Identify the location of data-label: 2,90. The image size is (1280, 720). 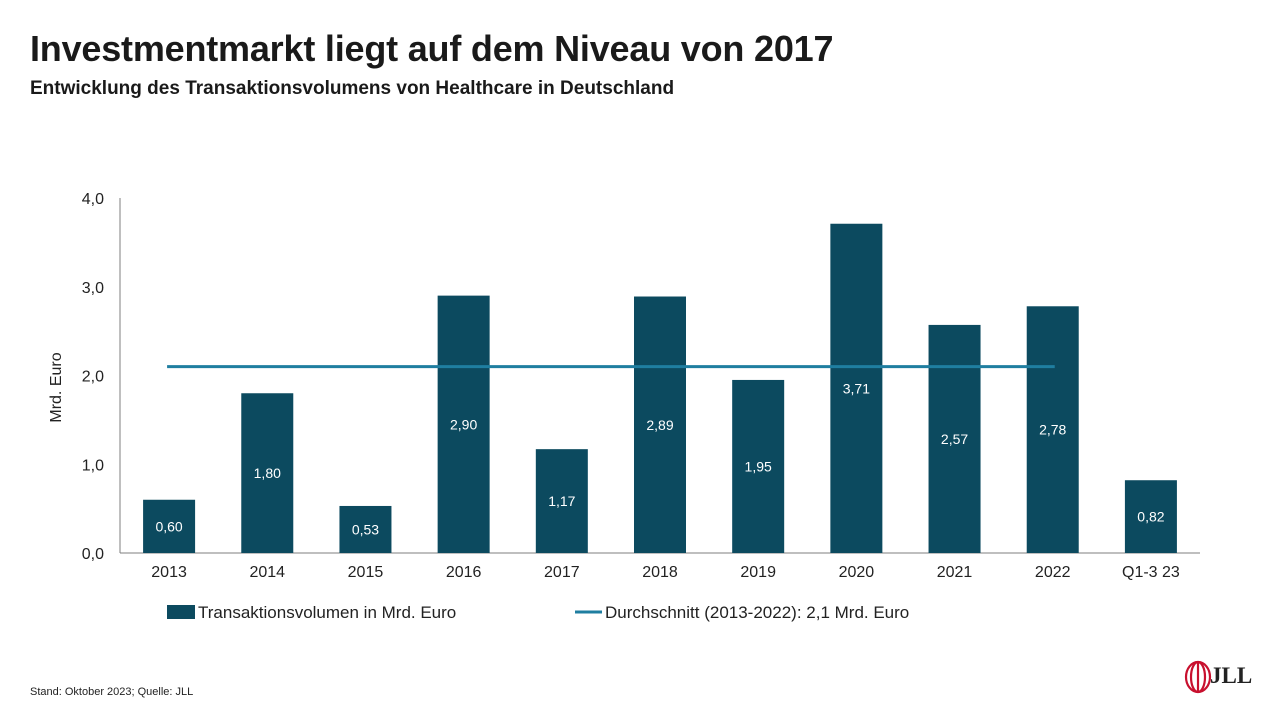
(463, 424).